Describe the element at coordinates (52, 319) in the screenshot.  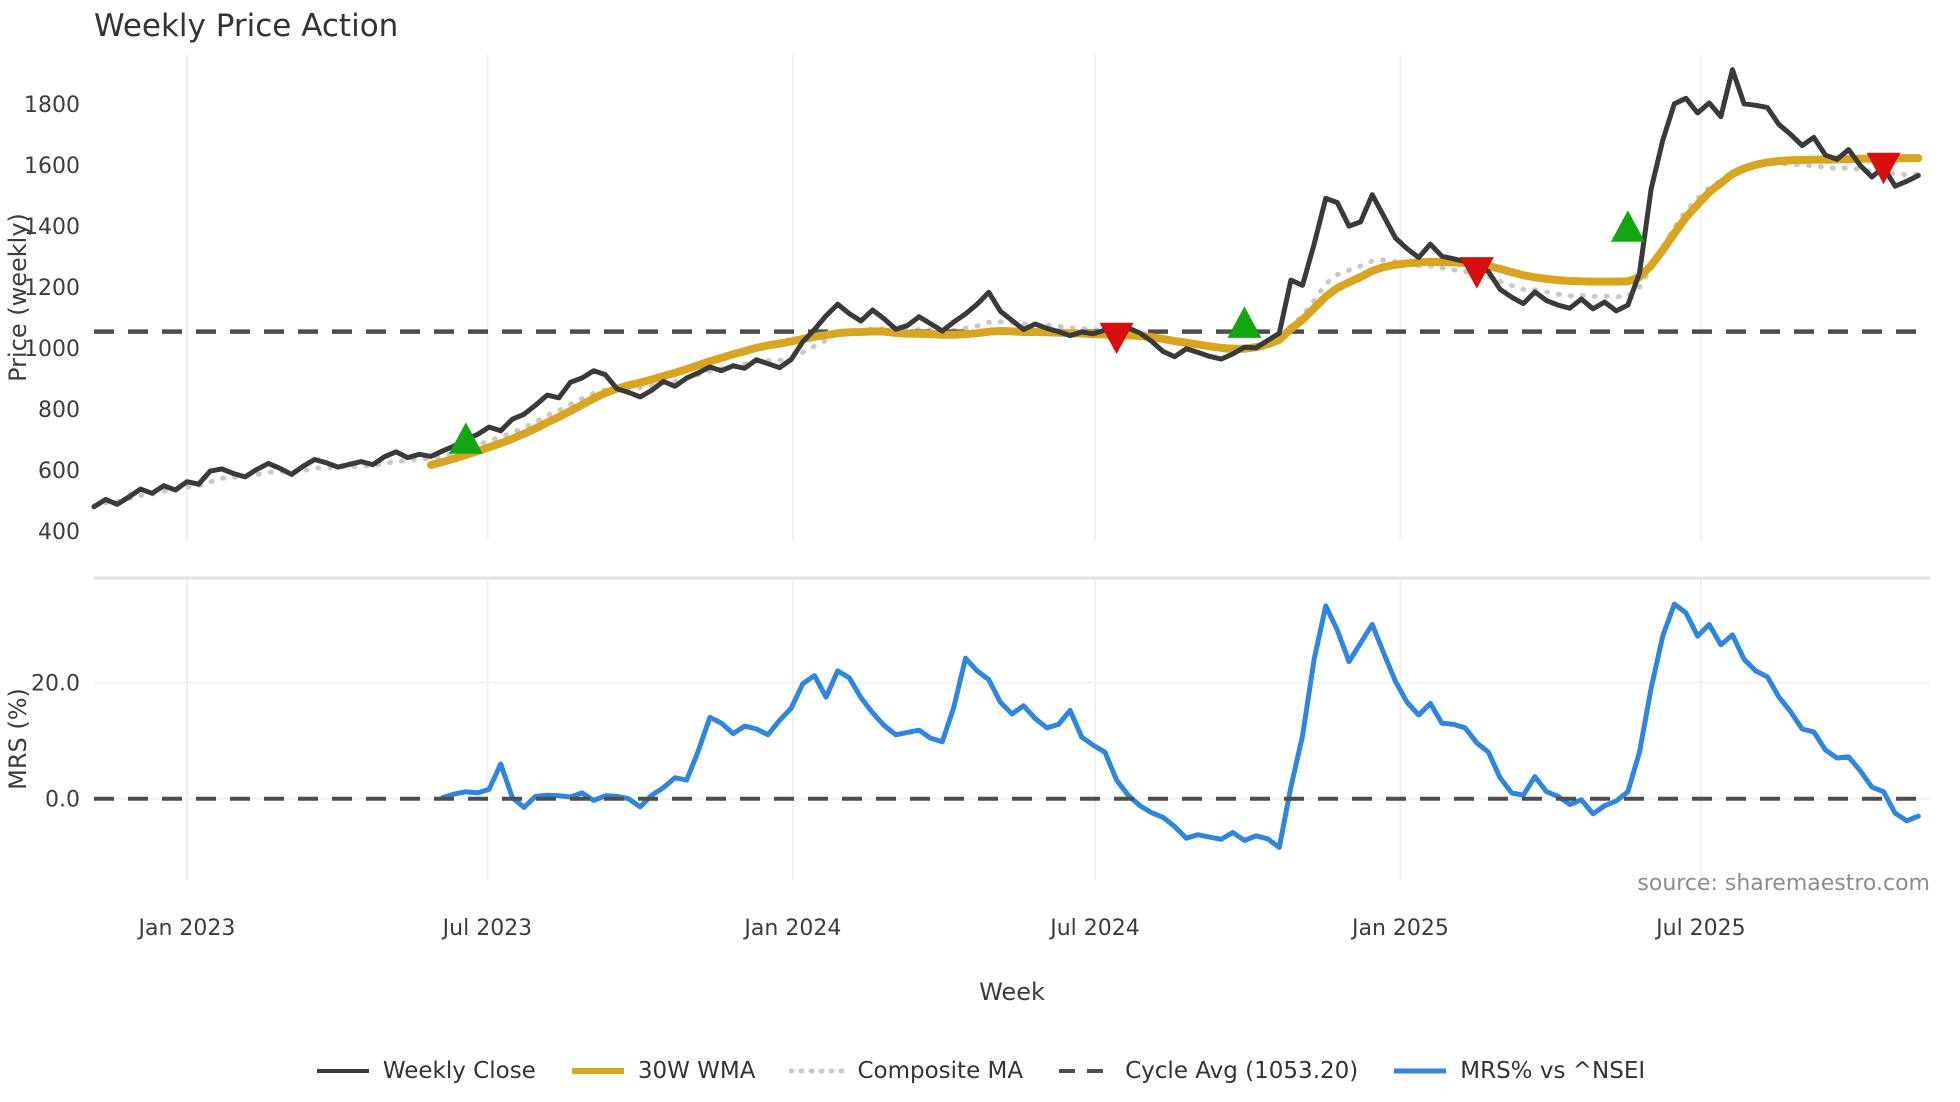
I see `price-y-axis-ticks: 400 600 800 1000 1200 1400 1600 1800` at that location.